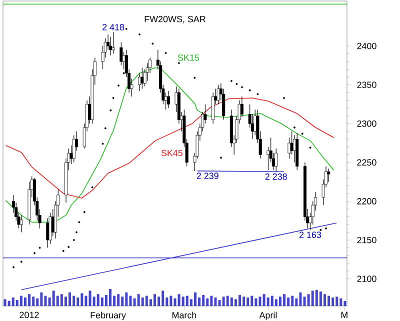 This screenshot has width=400, height=321. Describe the element at coordinates (184, 315) in the screenshot. I see `x-tick-label: March` at that location.